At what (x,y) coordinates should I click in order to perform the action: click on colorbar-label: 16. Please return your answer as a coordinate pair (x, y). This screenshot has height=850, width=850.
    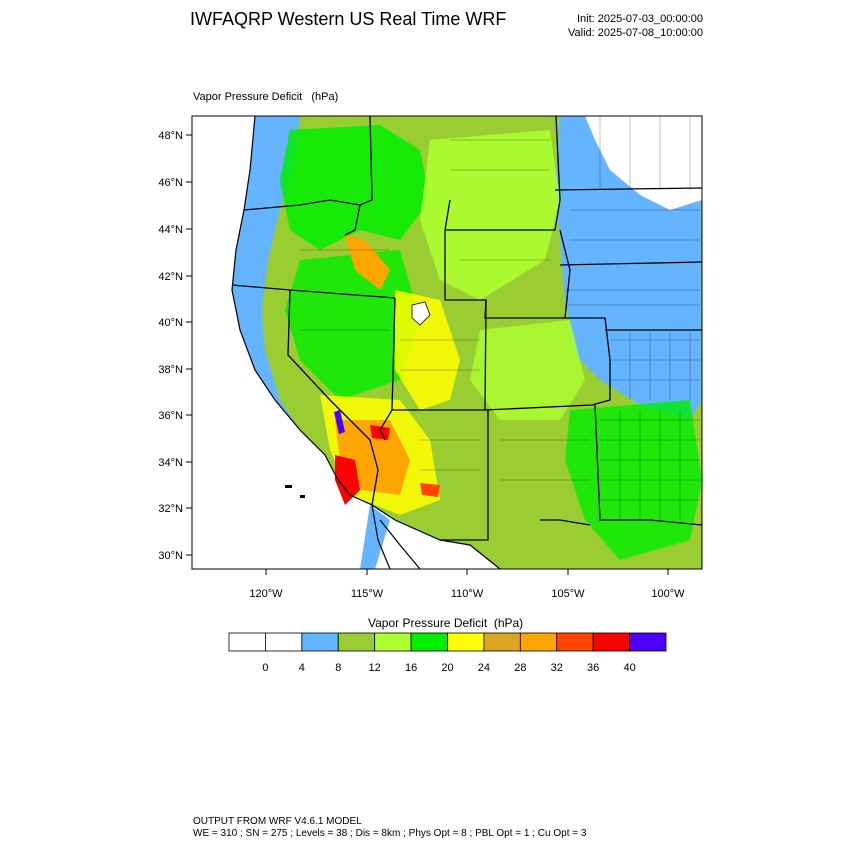
    Looking at the image, I should click on (411, 668).